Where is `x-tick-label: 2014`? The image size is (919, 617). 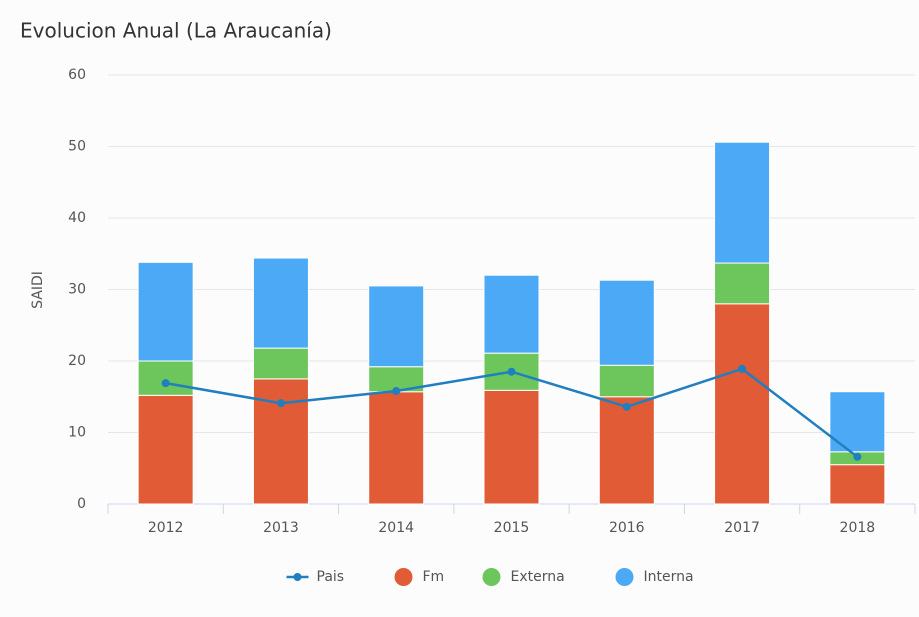
x-tick-label: 2014 is located at coordinates (396, 528).